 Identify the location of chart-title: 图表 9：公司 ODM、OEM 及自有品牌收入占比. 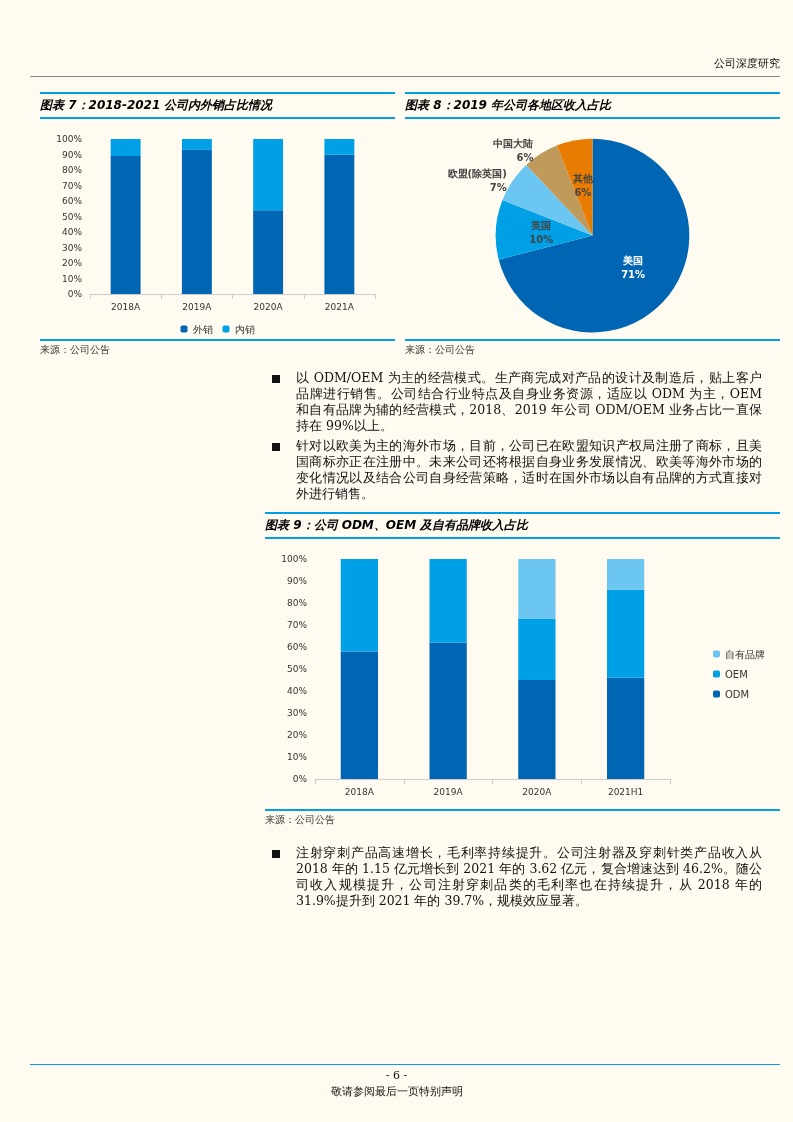
(522, 525).